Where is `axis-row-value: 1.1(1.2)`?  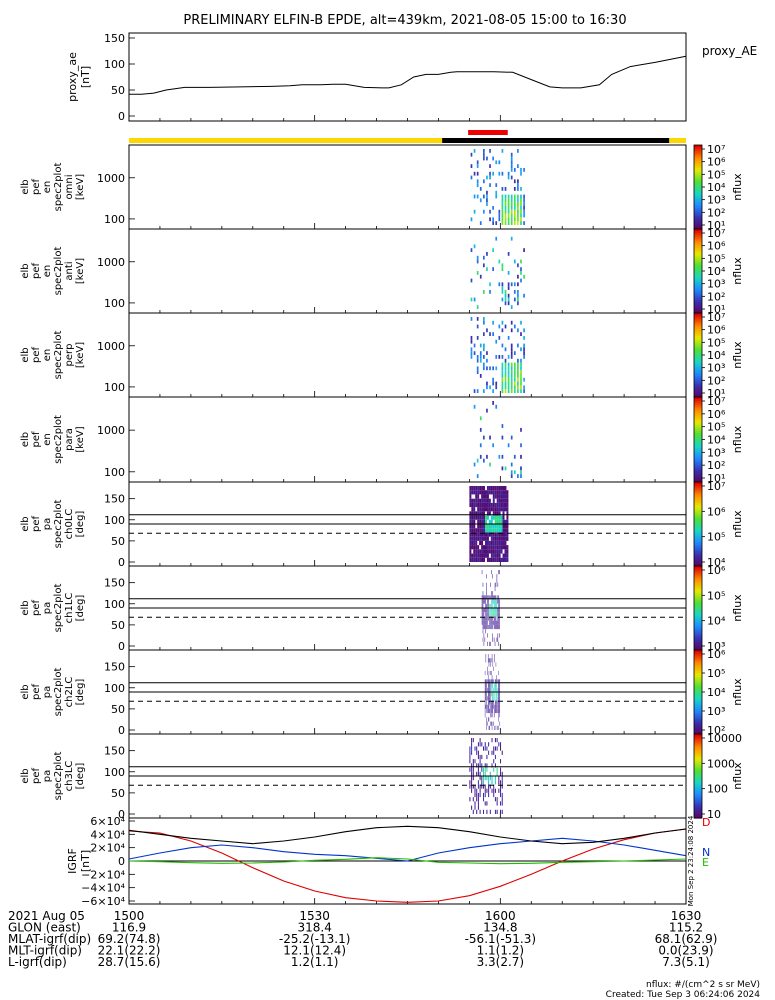 axis-row-value: 1.1(1.2) is located at coordinates (501, 951).